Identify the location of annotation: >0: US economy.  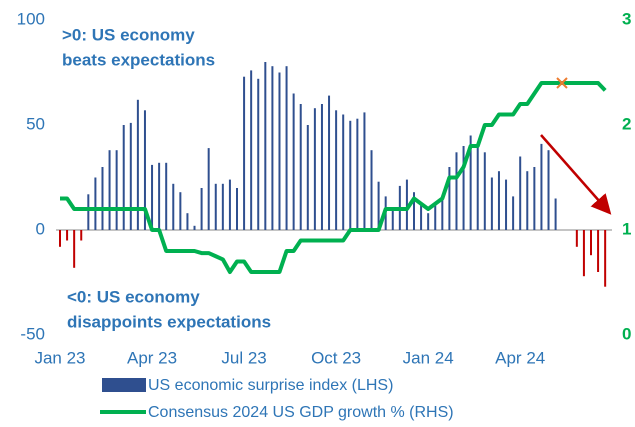
(128, 34).